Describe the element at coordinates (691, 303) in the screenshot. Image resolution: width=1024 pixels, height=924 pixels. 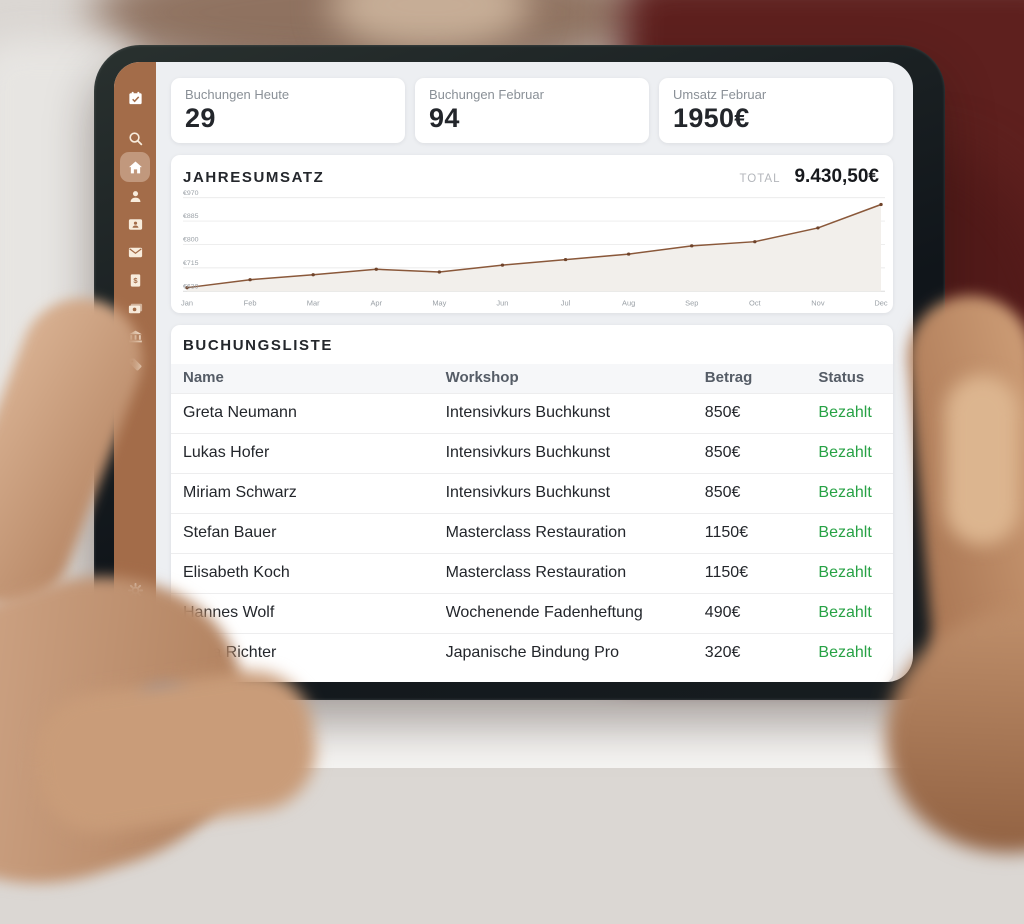
I see `svg-text: Sep` at that location.